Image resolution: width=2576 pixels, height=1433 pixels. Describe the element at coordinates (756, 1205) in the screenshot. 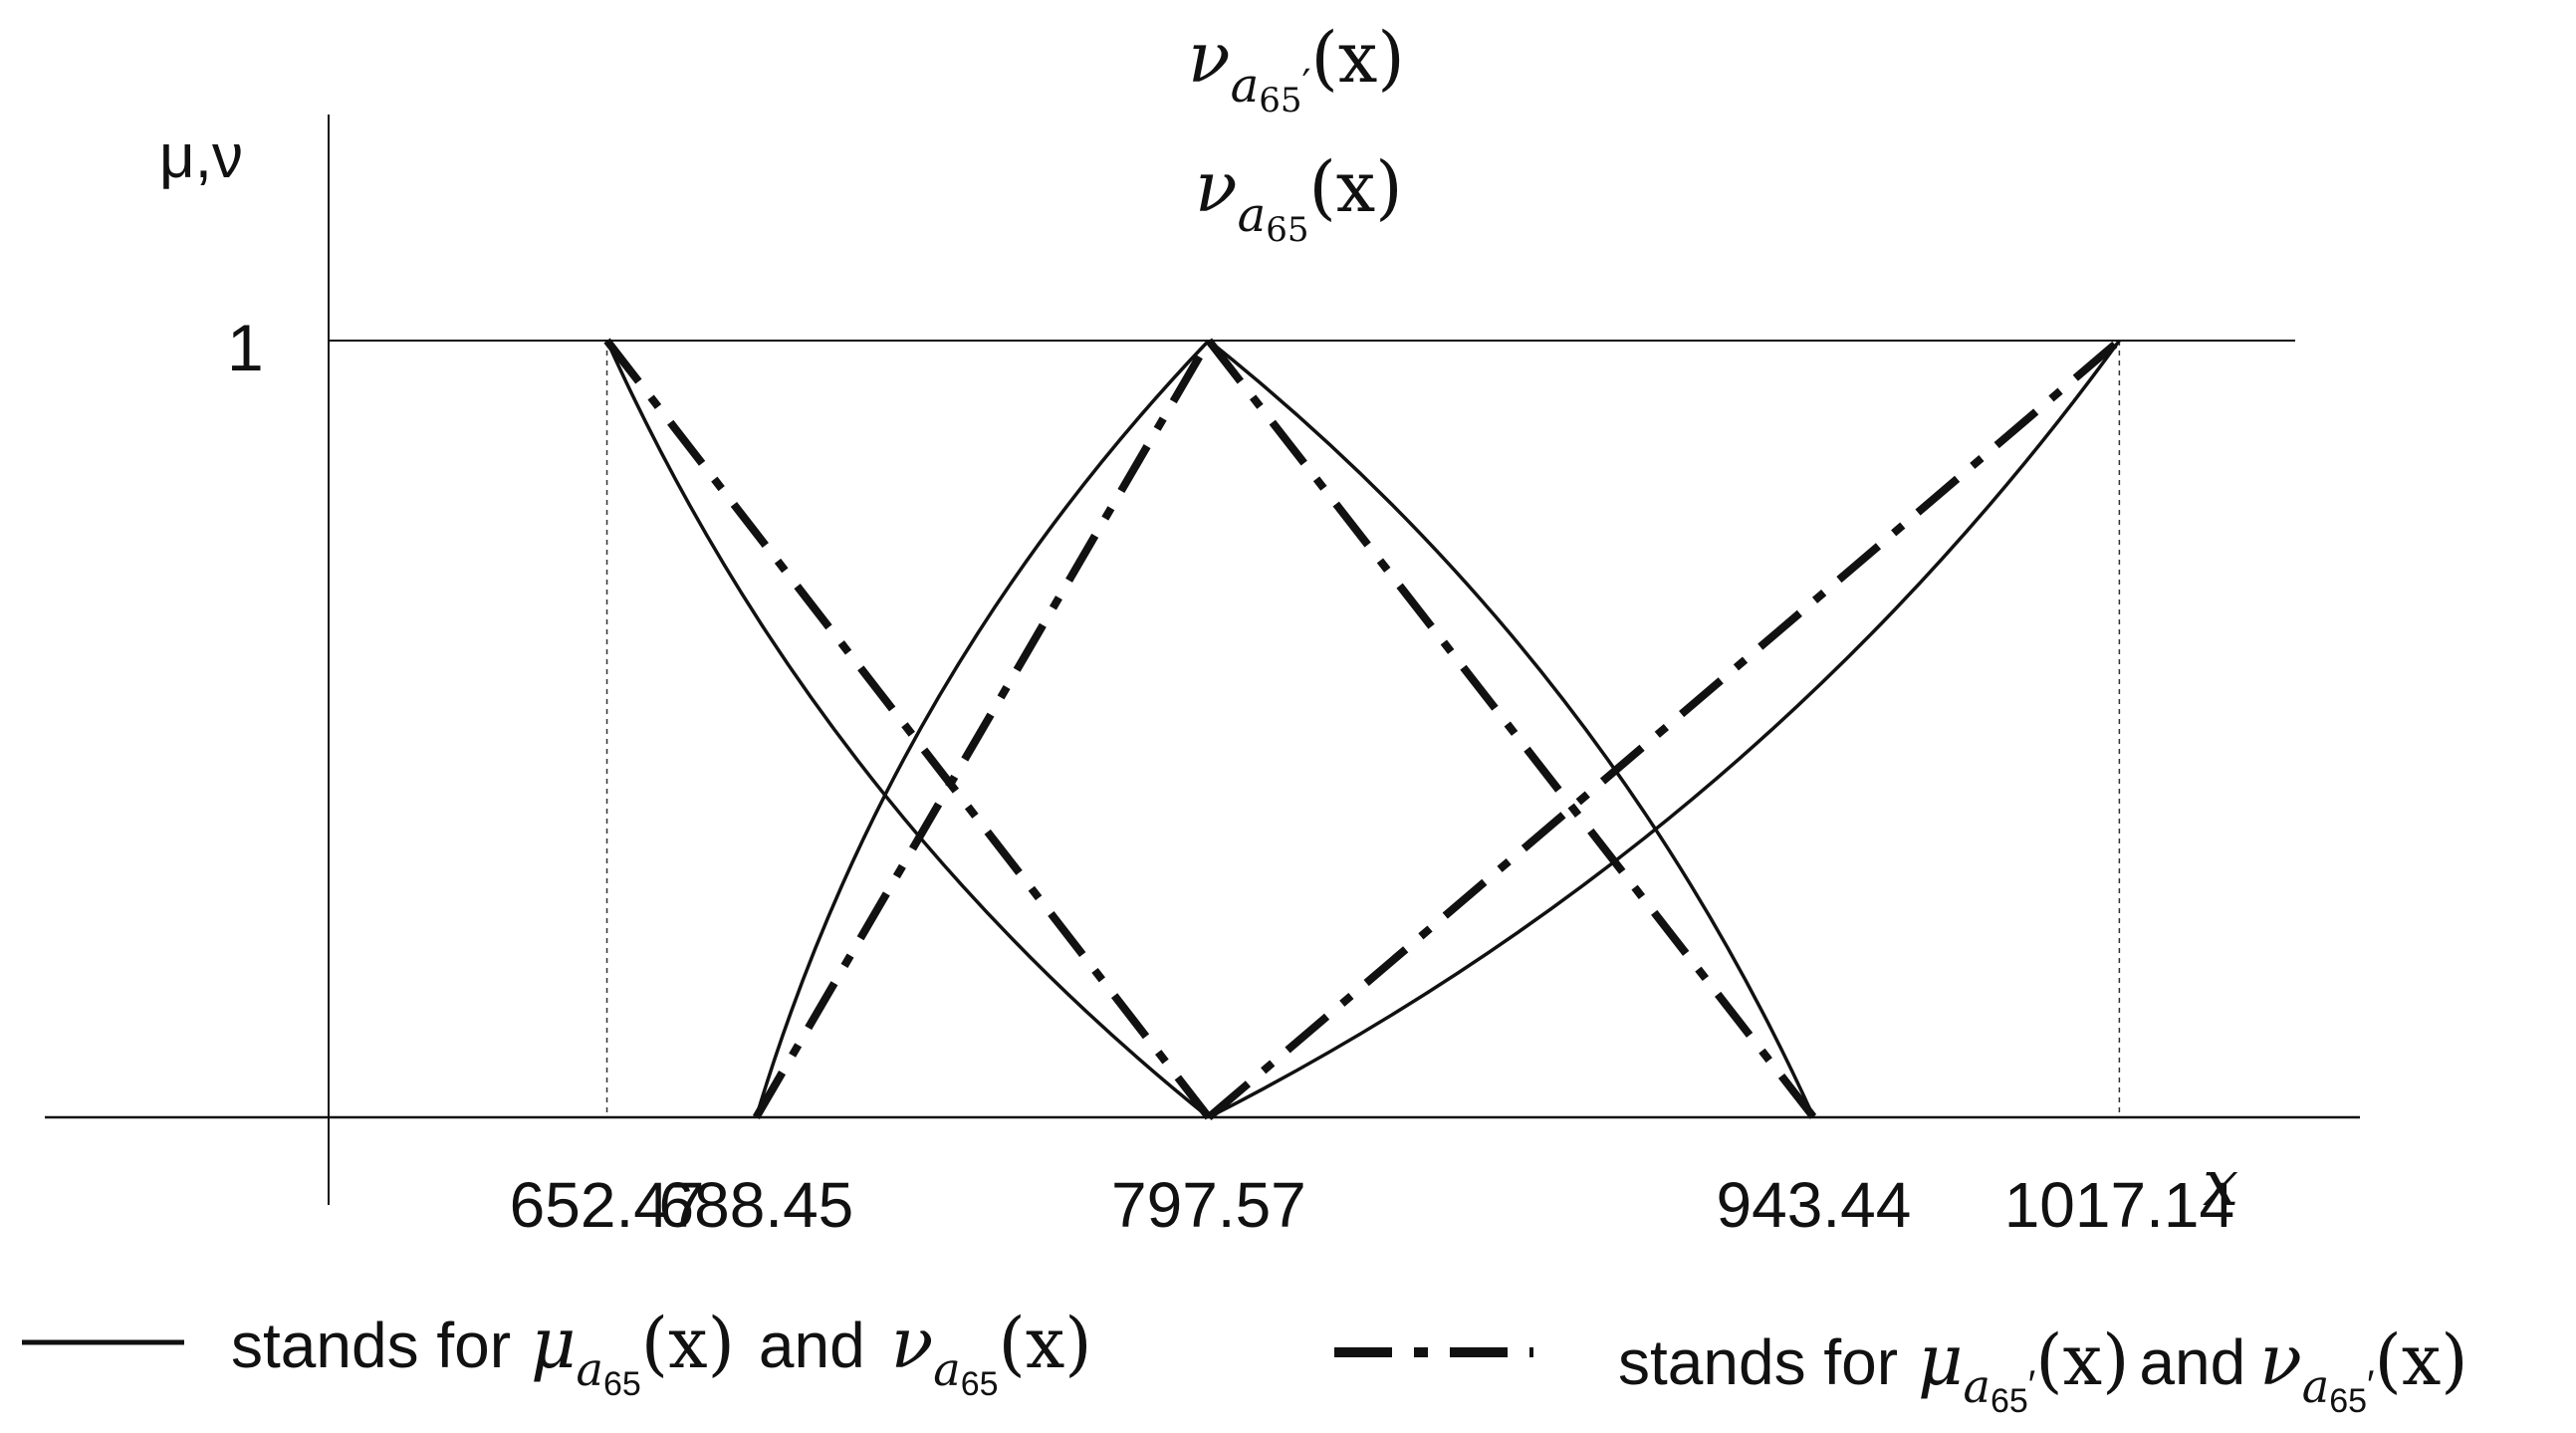

I see `x-tick-label-1: 688.45` at that location.